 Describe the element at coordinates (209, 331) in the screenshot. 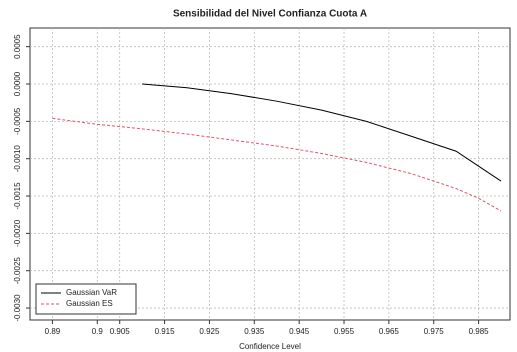

I see `x-tick-label: 0.925` at that location.